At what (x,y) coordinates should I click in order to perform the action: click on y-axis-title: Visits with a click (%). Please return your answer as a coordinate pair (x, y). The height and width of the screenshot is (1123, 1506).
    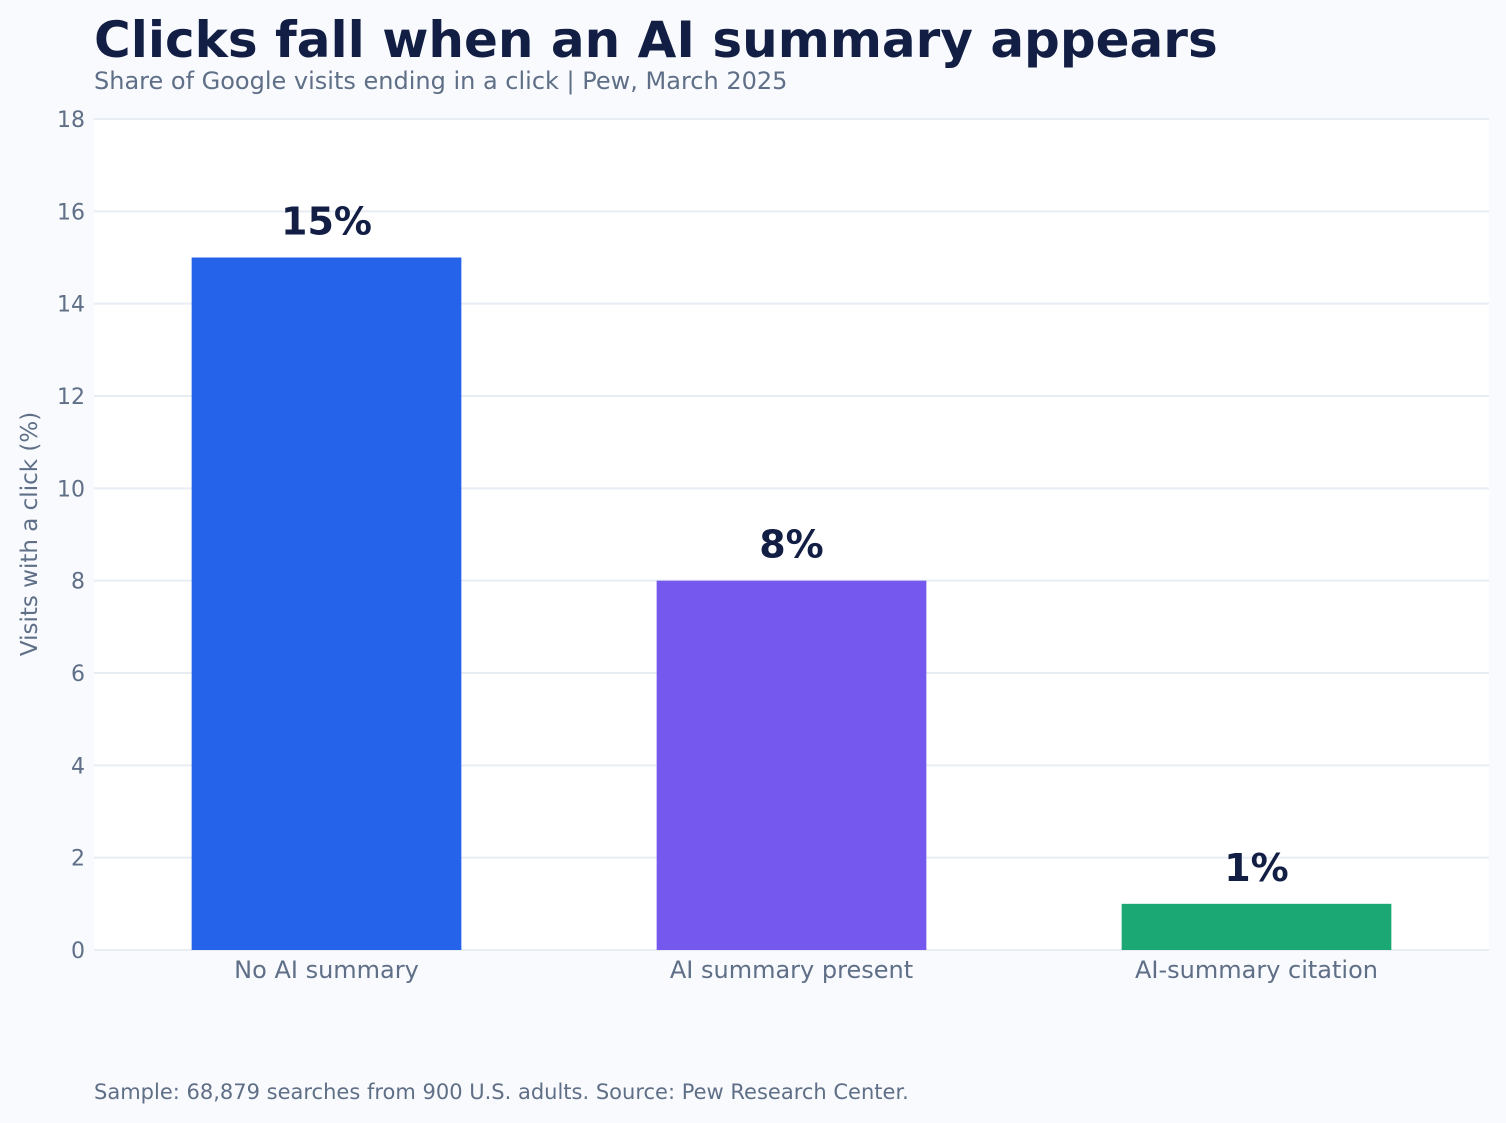
    Looking at the image, I should click on (30, 534).